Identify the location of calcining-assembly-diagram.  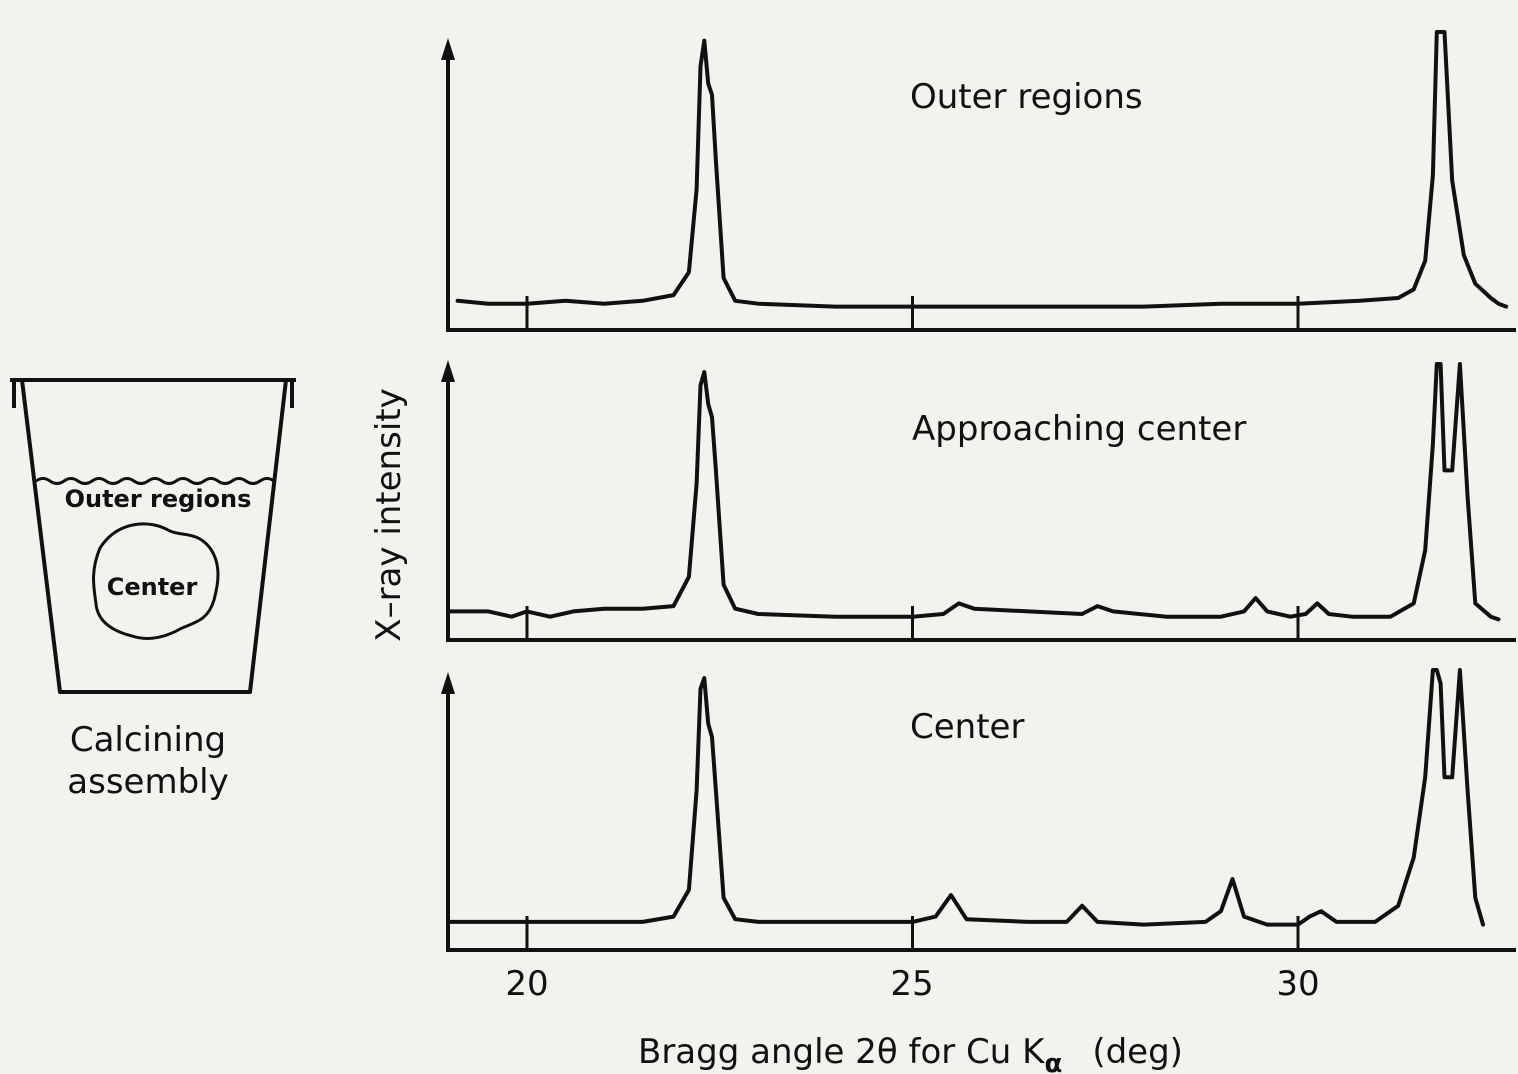
(153, 536).